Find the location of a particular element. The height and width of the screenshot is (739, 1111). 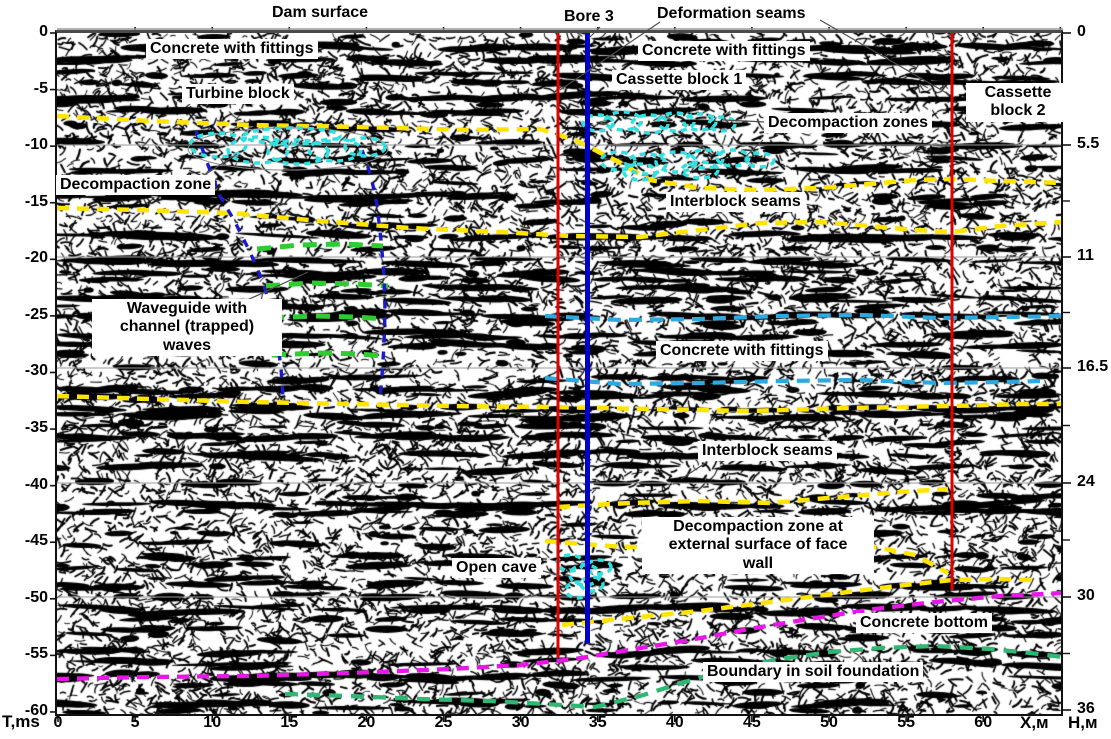

bottom-tick-label: 5 is located at coordinates (135, 722).